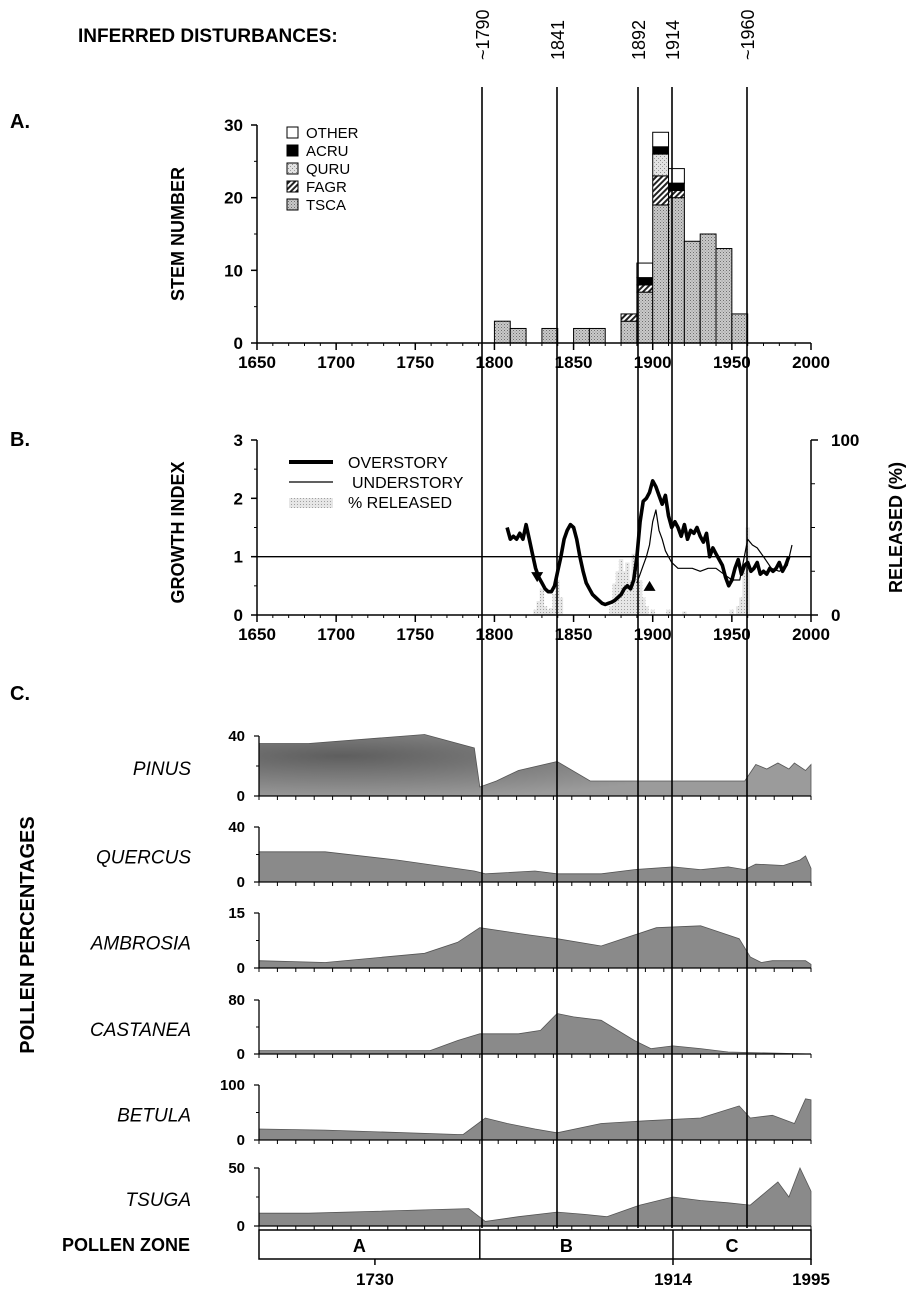 This screenshot has height=1294, width=909. Describe the element at coordinates (336, 634) in the screenshot. I see `growth-index-x-tick-label: 1700` at that location.